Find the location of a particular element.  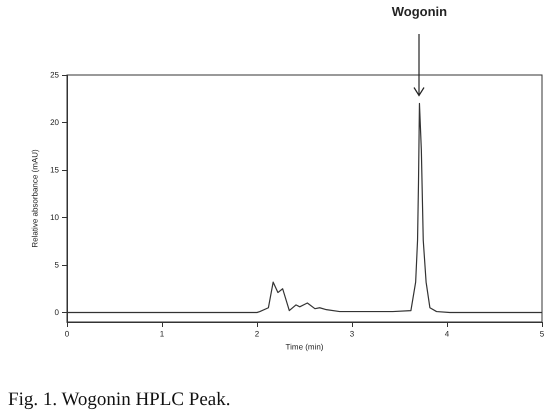

annotation: Wogonin is located at coordinates (419, 11).